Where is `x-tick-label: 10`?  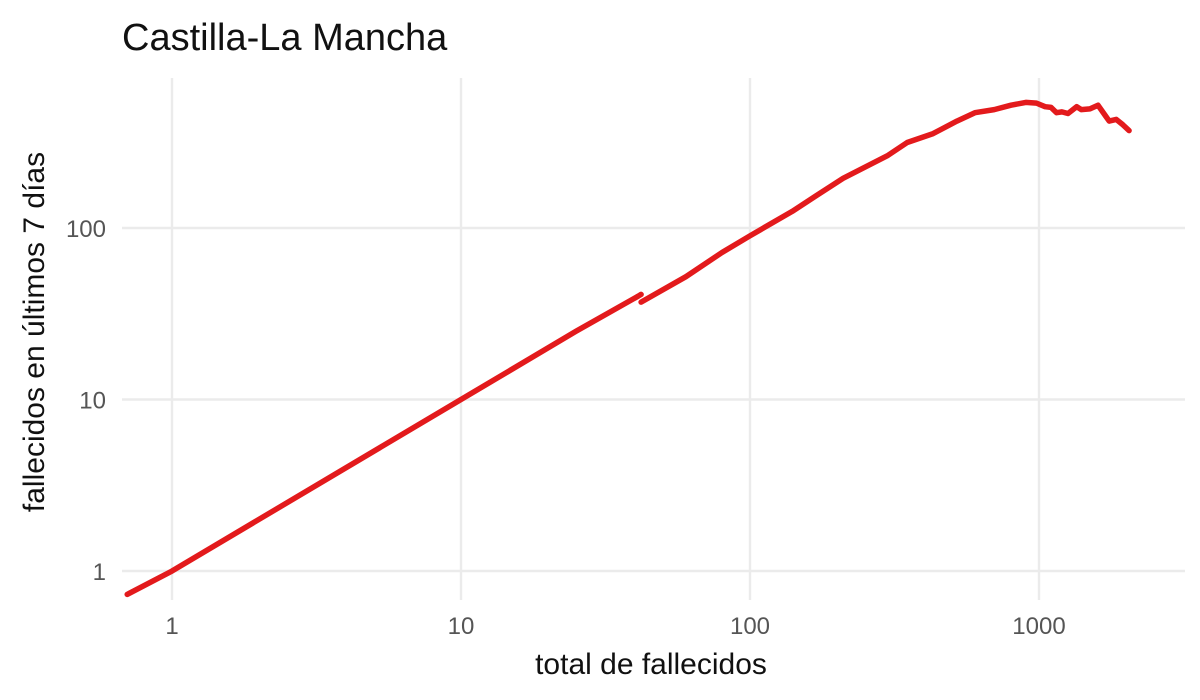 x-tick-label: 10 is located at coordinates (461, 626).